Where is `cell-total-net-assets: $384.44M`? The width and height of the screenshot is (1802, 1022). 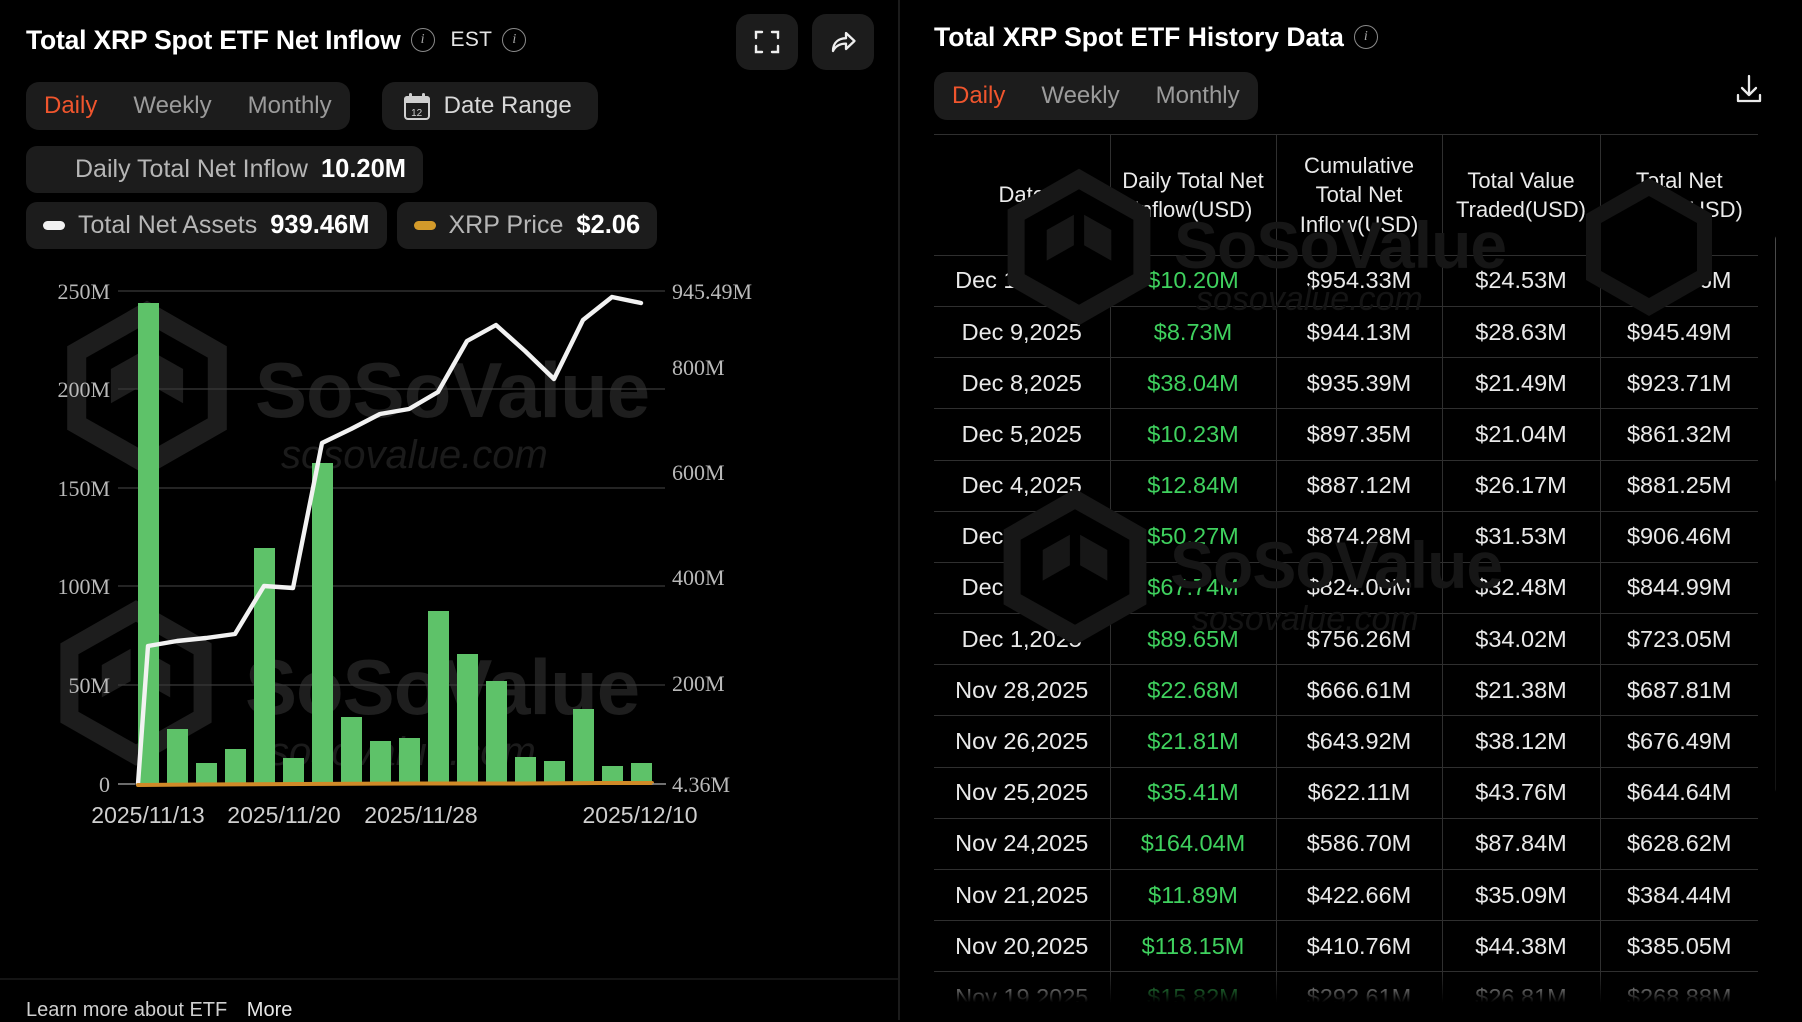
cell-total-net-assets: $384.44M is located at coordinates (1679, 895).